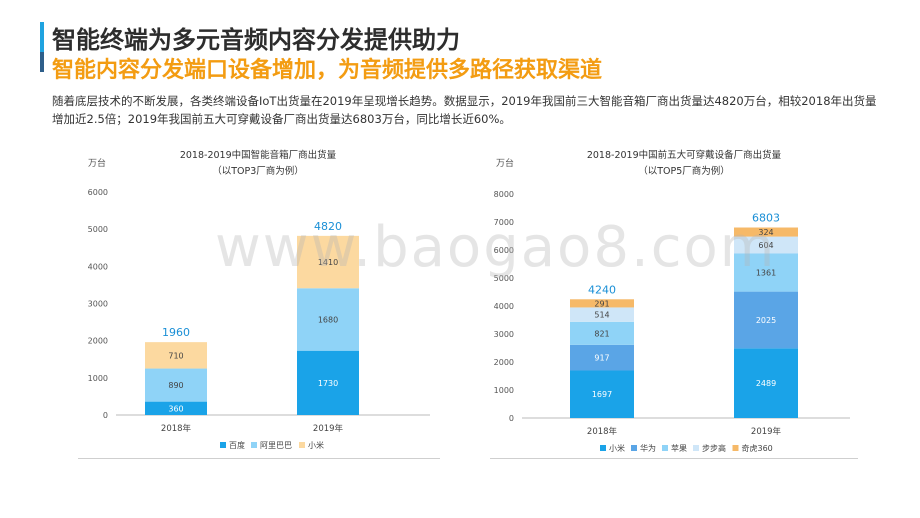  What do you see at coordinates (42, 62) in the screenshot?
I see `subtitle-accent-bar` at bounding box center [42, 62].